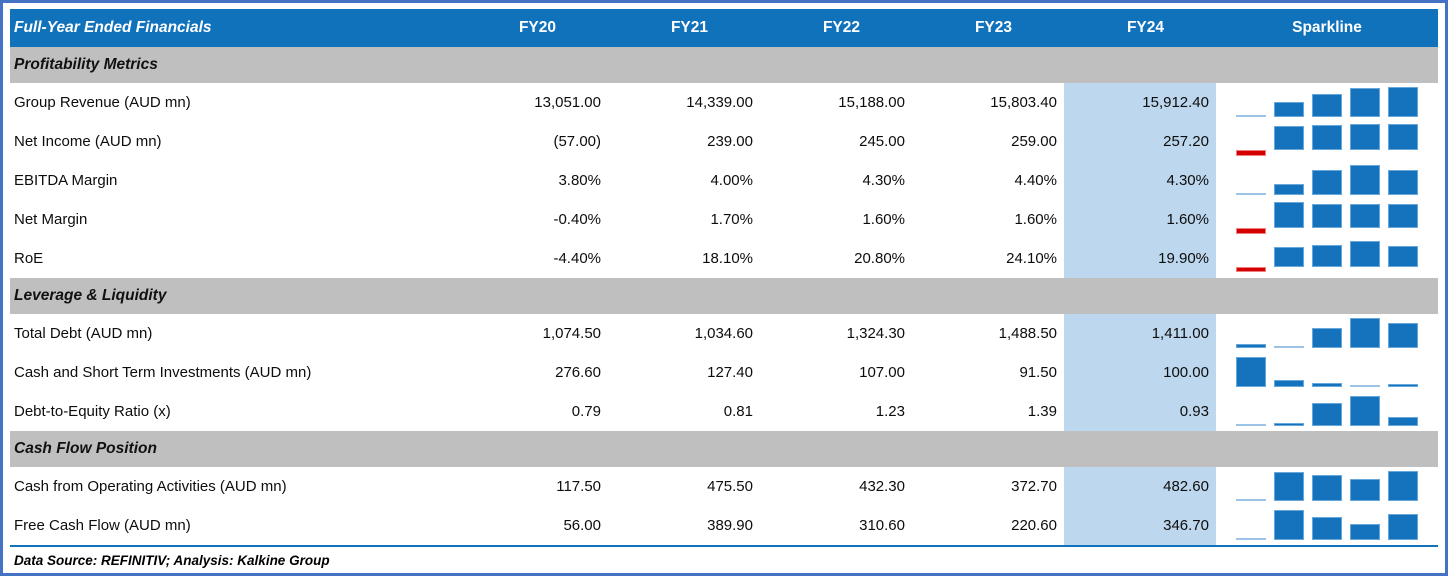 The image size is (1448, 576). I want to click on value-fy24: 100.00, so click(1140, 372).